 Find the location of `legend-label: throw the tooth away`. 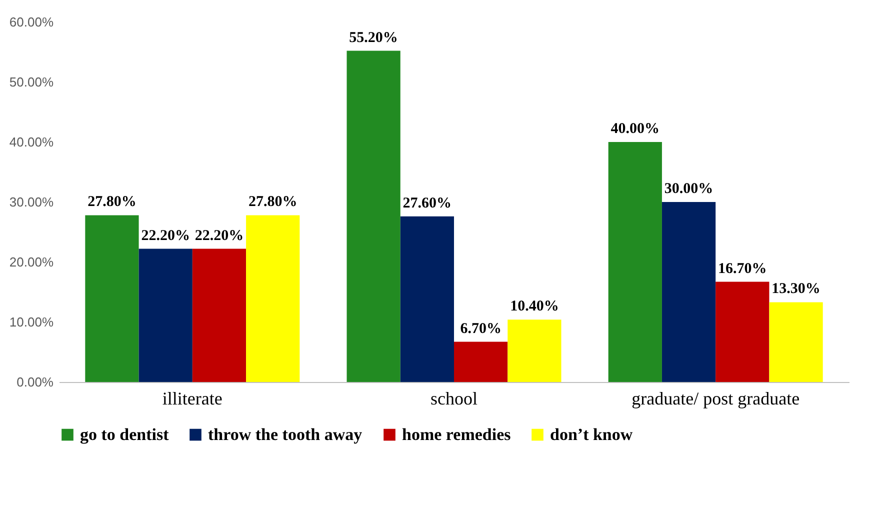

legend-label: throw the tooth away is located at coordinates (285, 434).